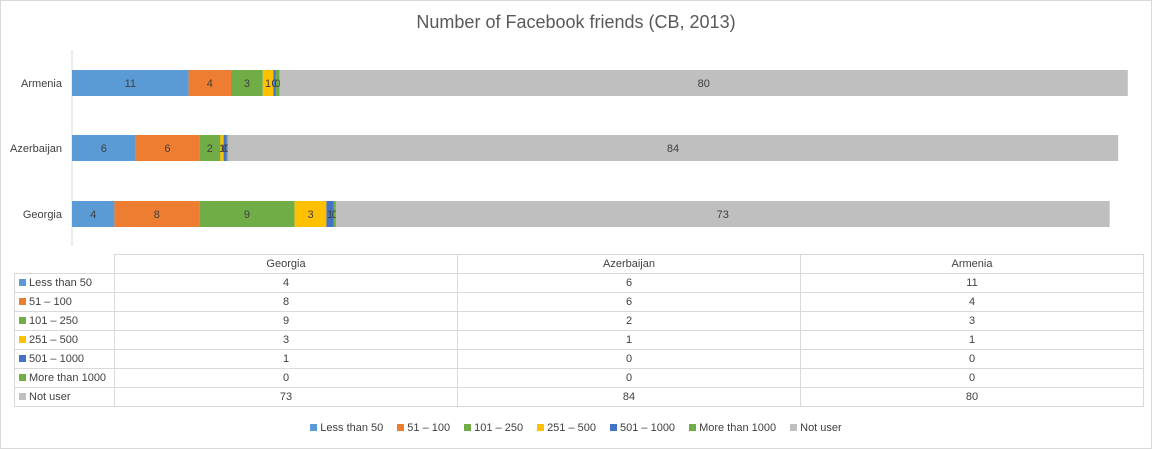 This screenshot has height=449, width=1152. I want to click on data-table-cell: 8, so click(286, 302).